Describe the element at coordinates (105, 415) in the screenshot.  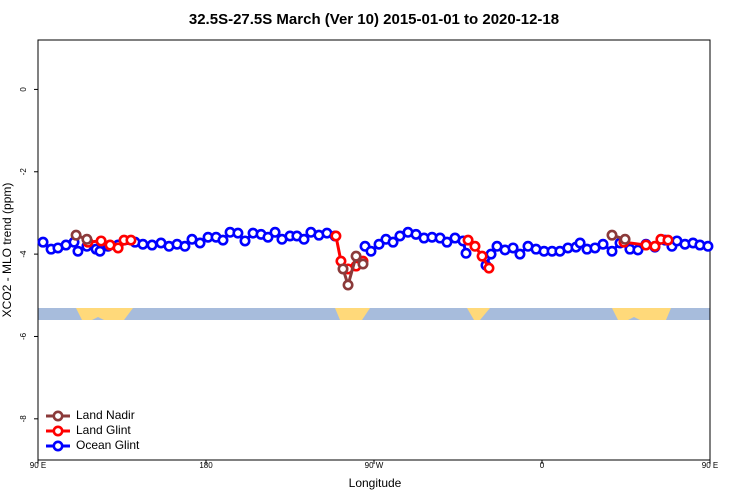
I see `legend-label: Land Nadir` at that location.